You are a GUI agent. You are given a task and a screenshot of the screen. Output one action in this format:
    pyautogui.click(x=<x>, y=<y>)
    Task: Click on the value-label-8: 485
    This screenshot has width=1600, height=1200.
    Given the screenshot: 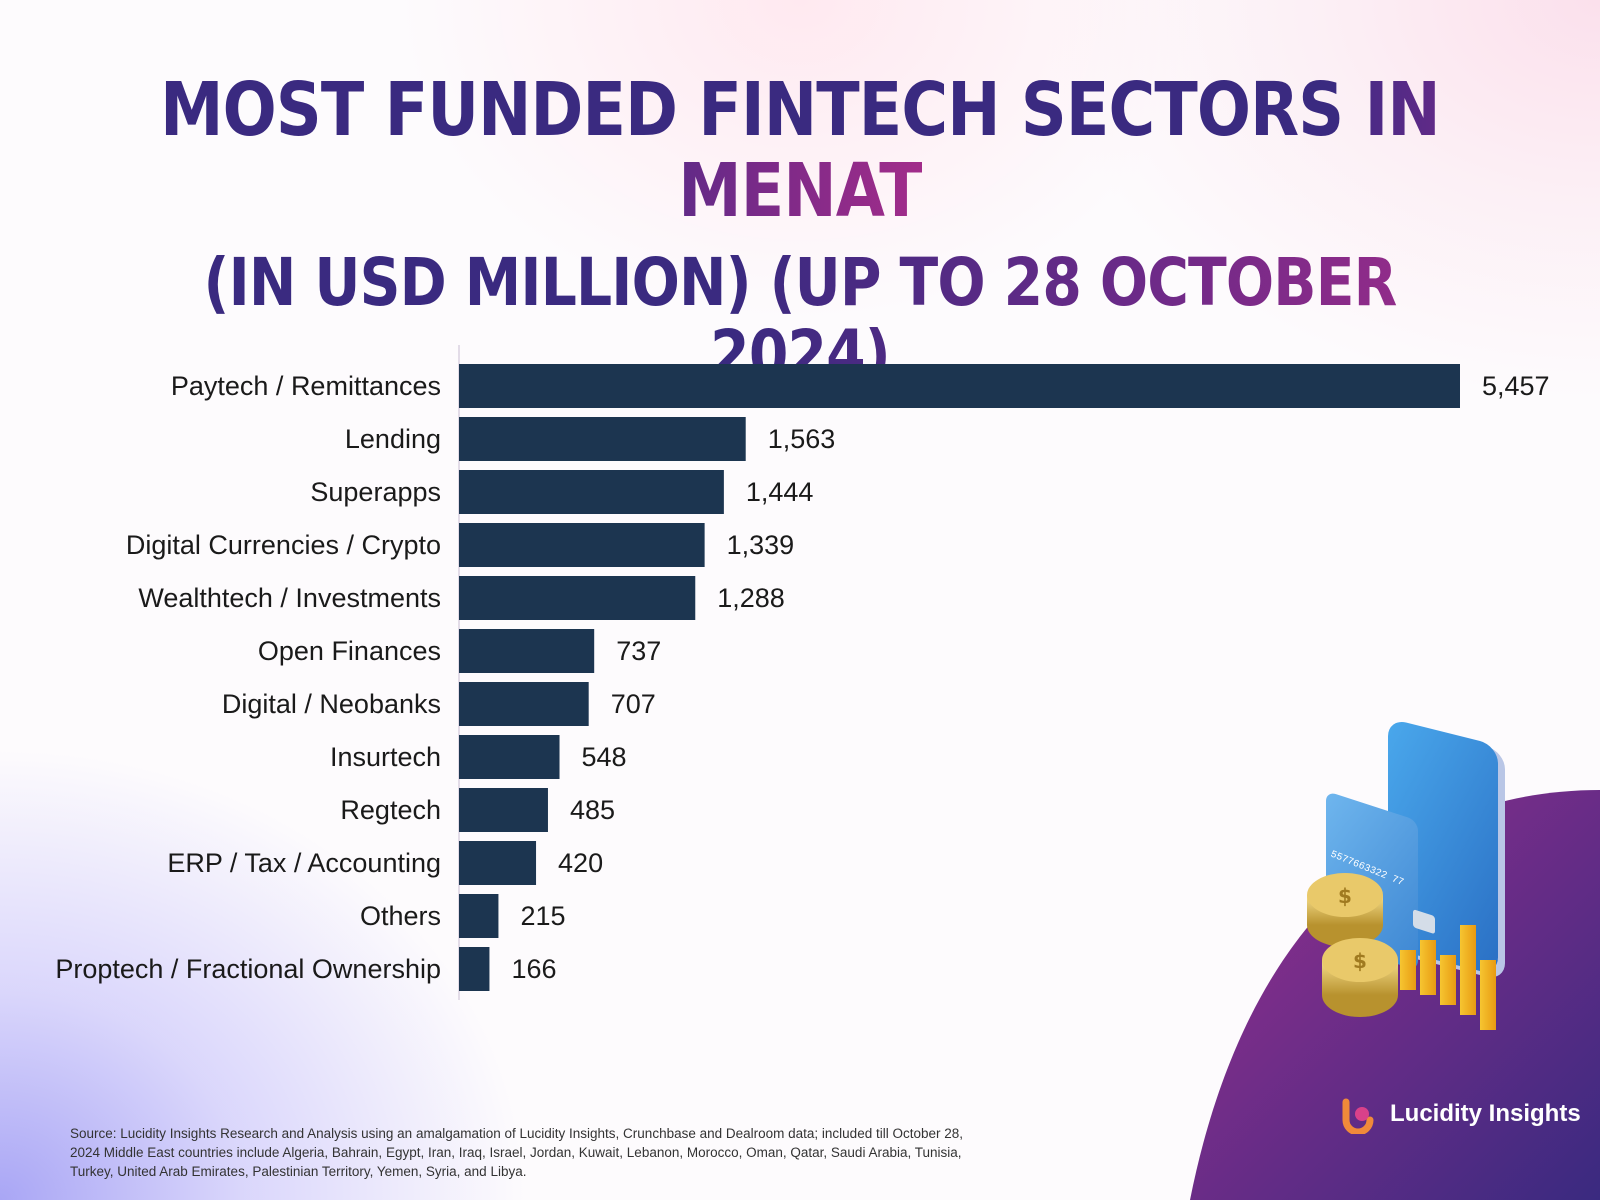 What is the action you would take?
    pyautogui.click(x=592, y=810)
    